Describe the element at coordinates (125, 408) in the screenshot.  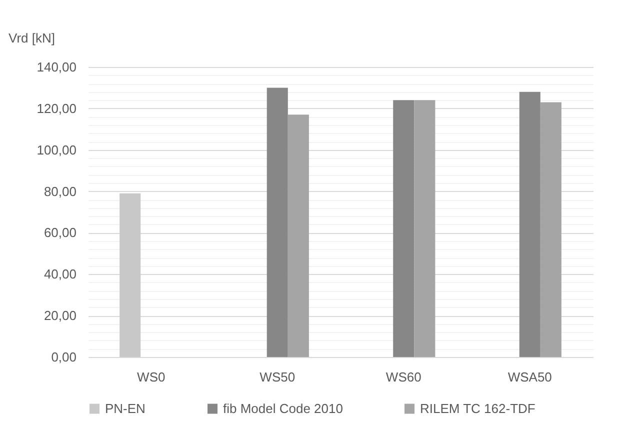
I see `legend-label: PN-EN` at that location.